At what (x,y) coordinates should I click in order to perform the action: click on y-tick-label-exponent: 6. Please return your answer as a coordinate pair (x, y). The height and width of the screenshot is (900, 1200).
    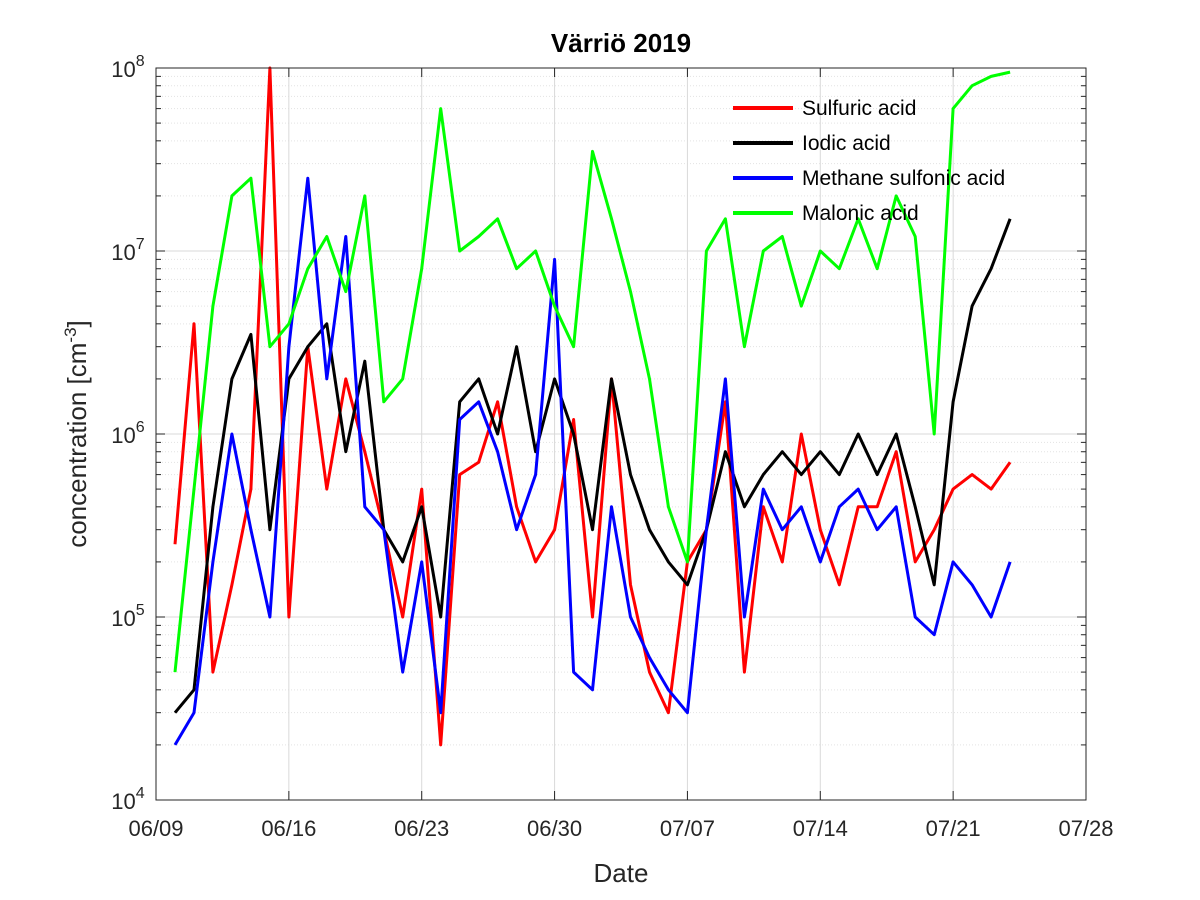
    Looking at the image, I should click on (140, 427).